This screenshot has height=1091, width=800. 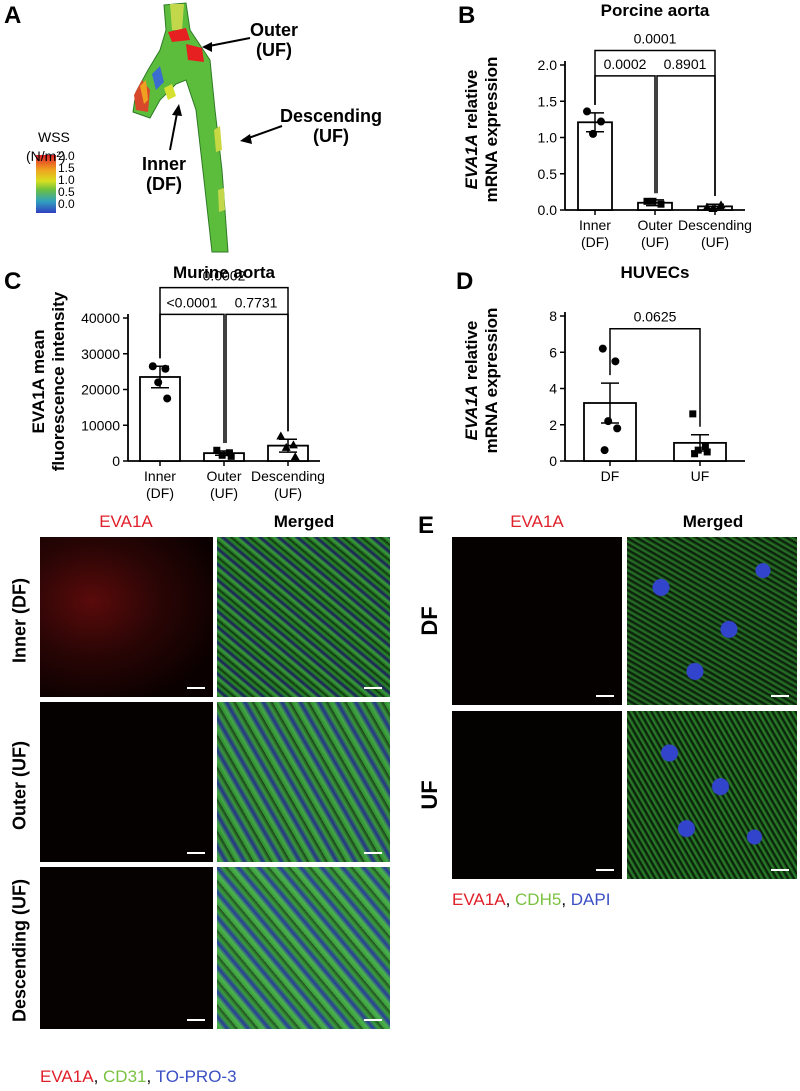 I want to click on y-tick-label: 30000, so click(x=100, y=354).